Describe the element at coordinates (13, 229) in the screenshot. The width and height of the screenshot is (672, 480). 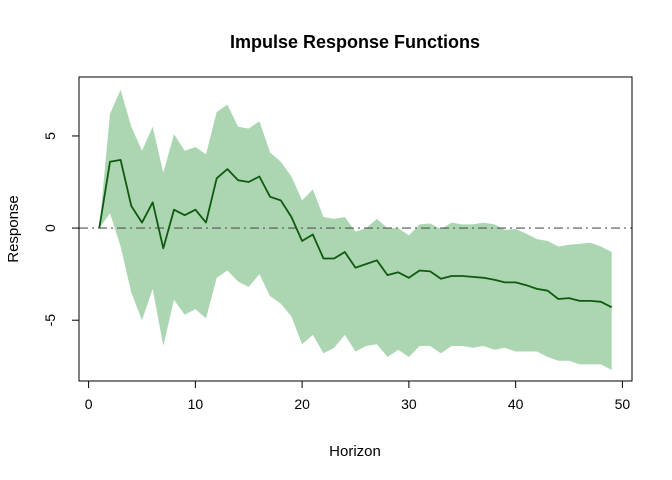
I see `y-axis-label: Response` at that location.